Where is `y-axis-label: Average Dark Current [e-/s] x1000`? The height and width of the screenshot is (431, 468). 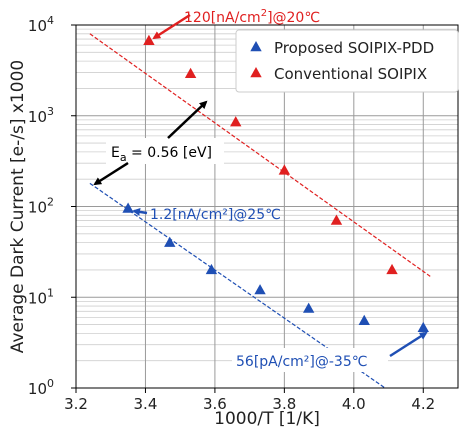
y-axis-label: Average Dark Current [e-/s] x1000 is located at coordinates (18, 206).